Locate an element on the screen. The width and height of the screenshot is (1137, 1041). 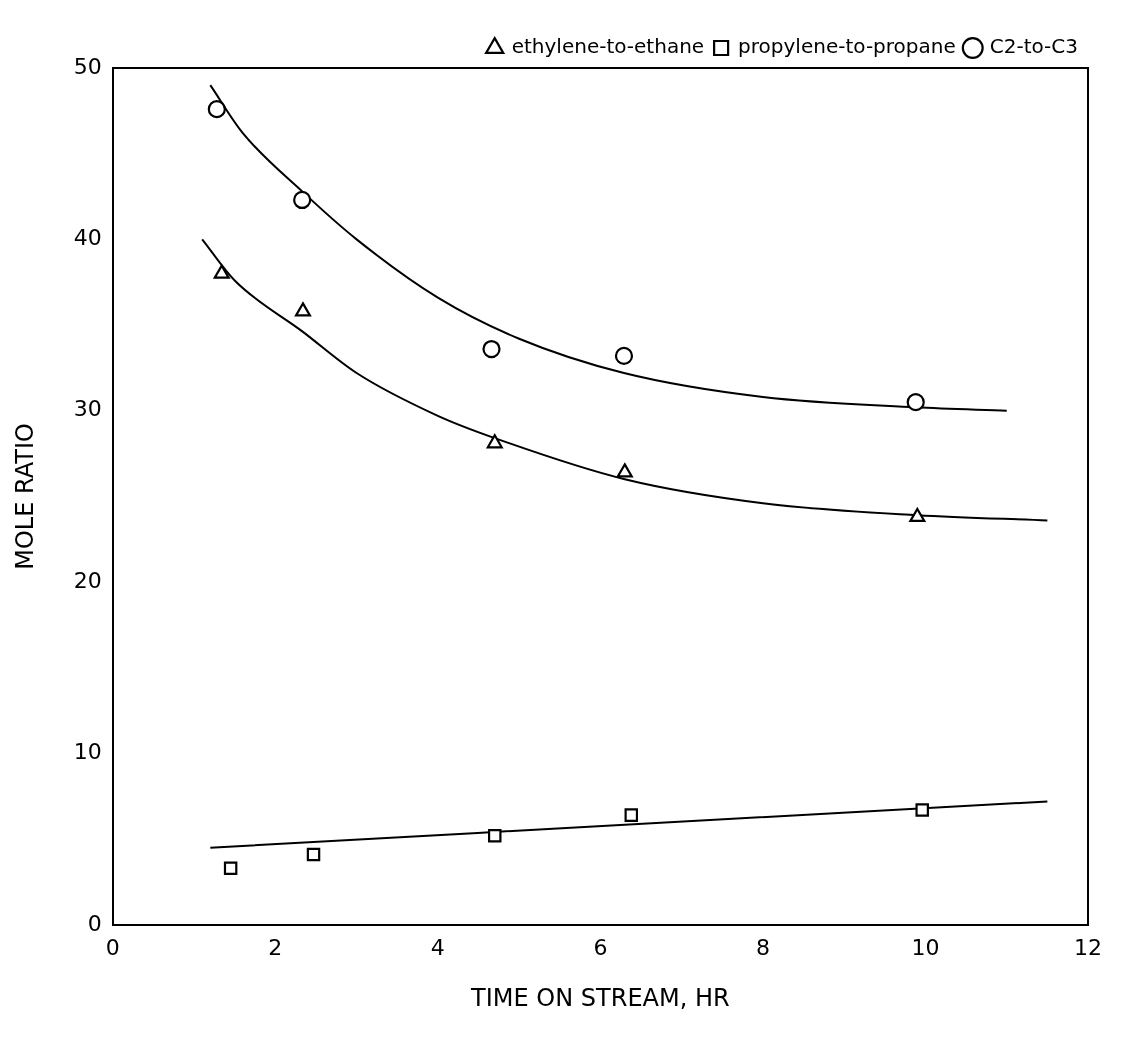
x-tick-label: 6 is located at coordinates (600, 947).